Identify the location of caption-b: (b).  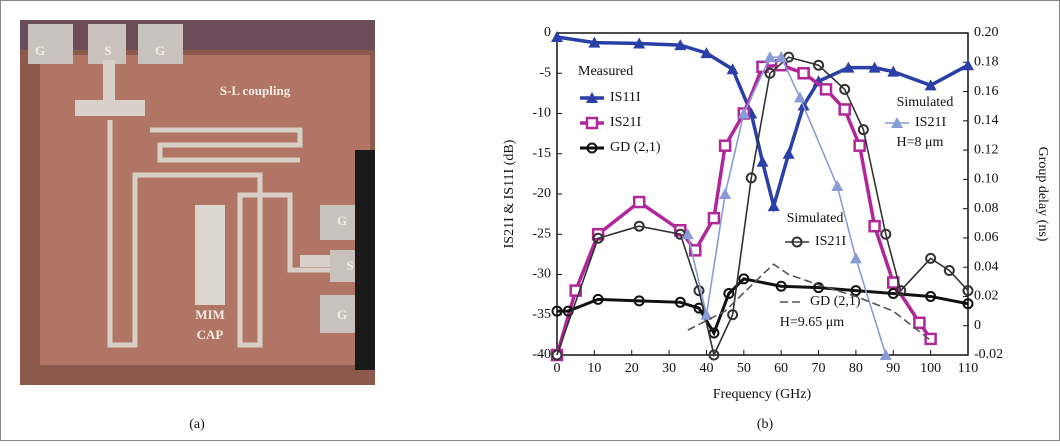
(765, 424).